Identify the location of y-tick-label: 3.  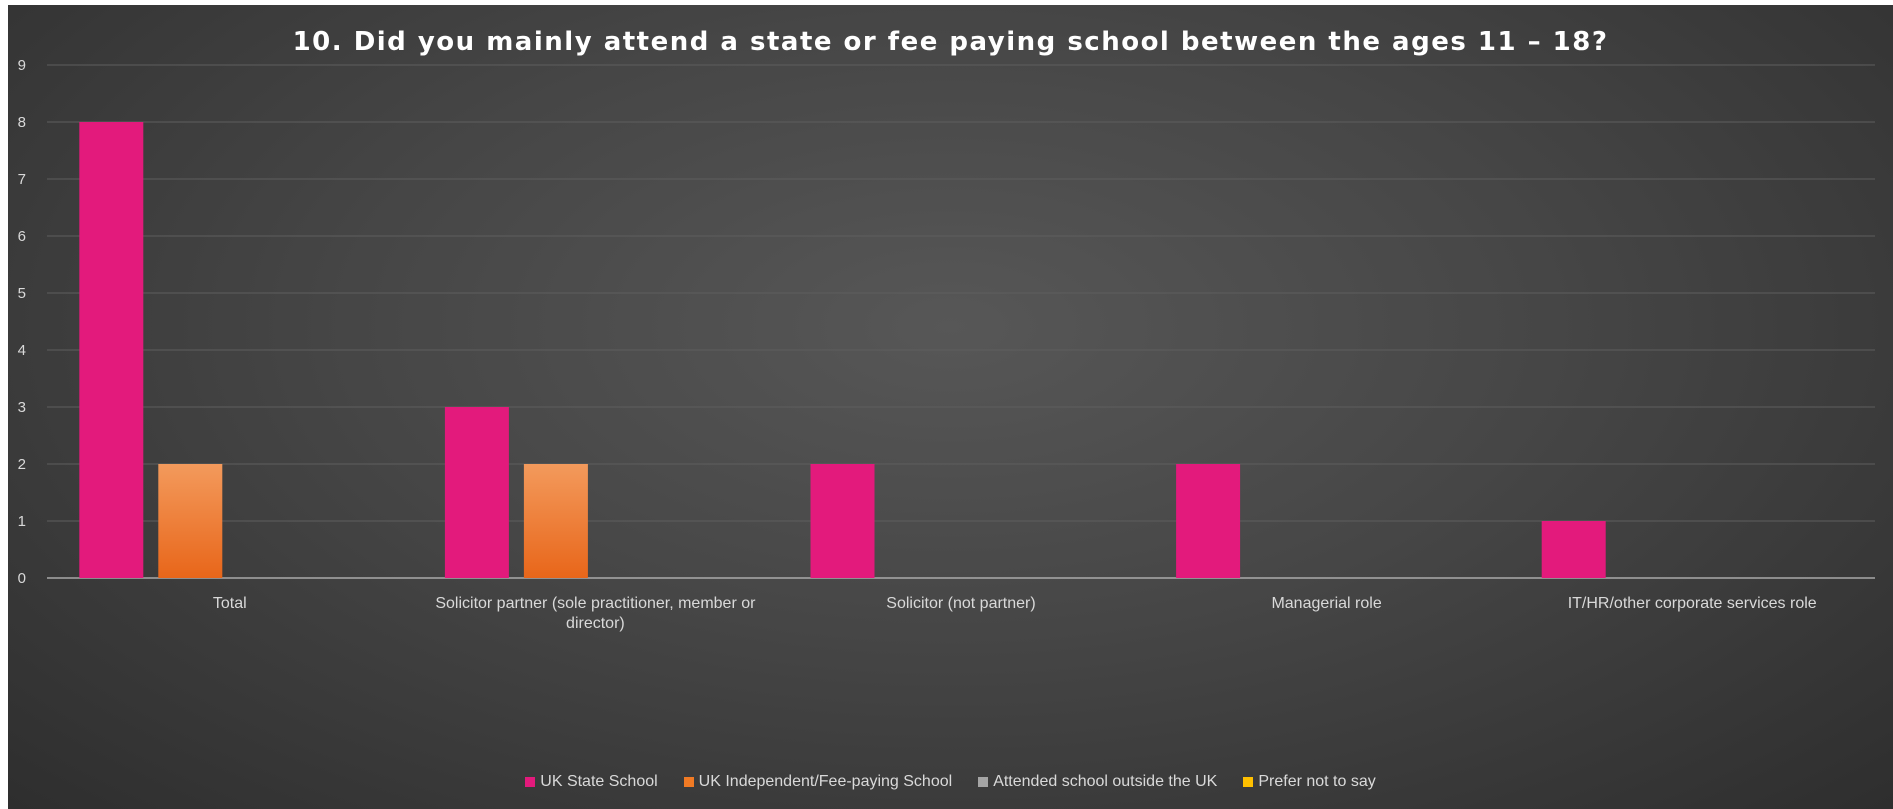
(22, 407).